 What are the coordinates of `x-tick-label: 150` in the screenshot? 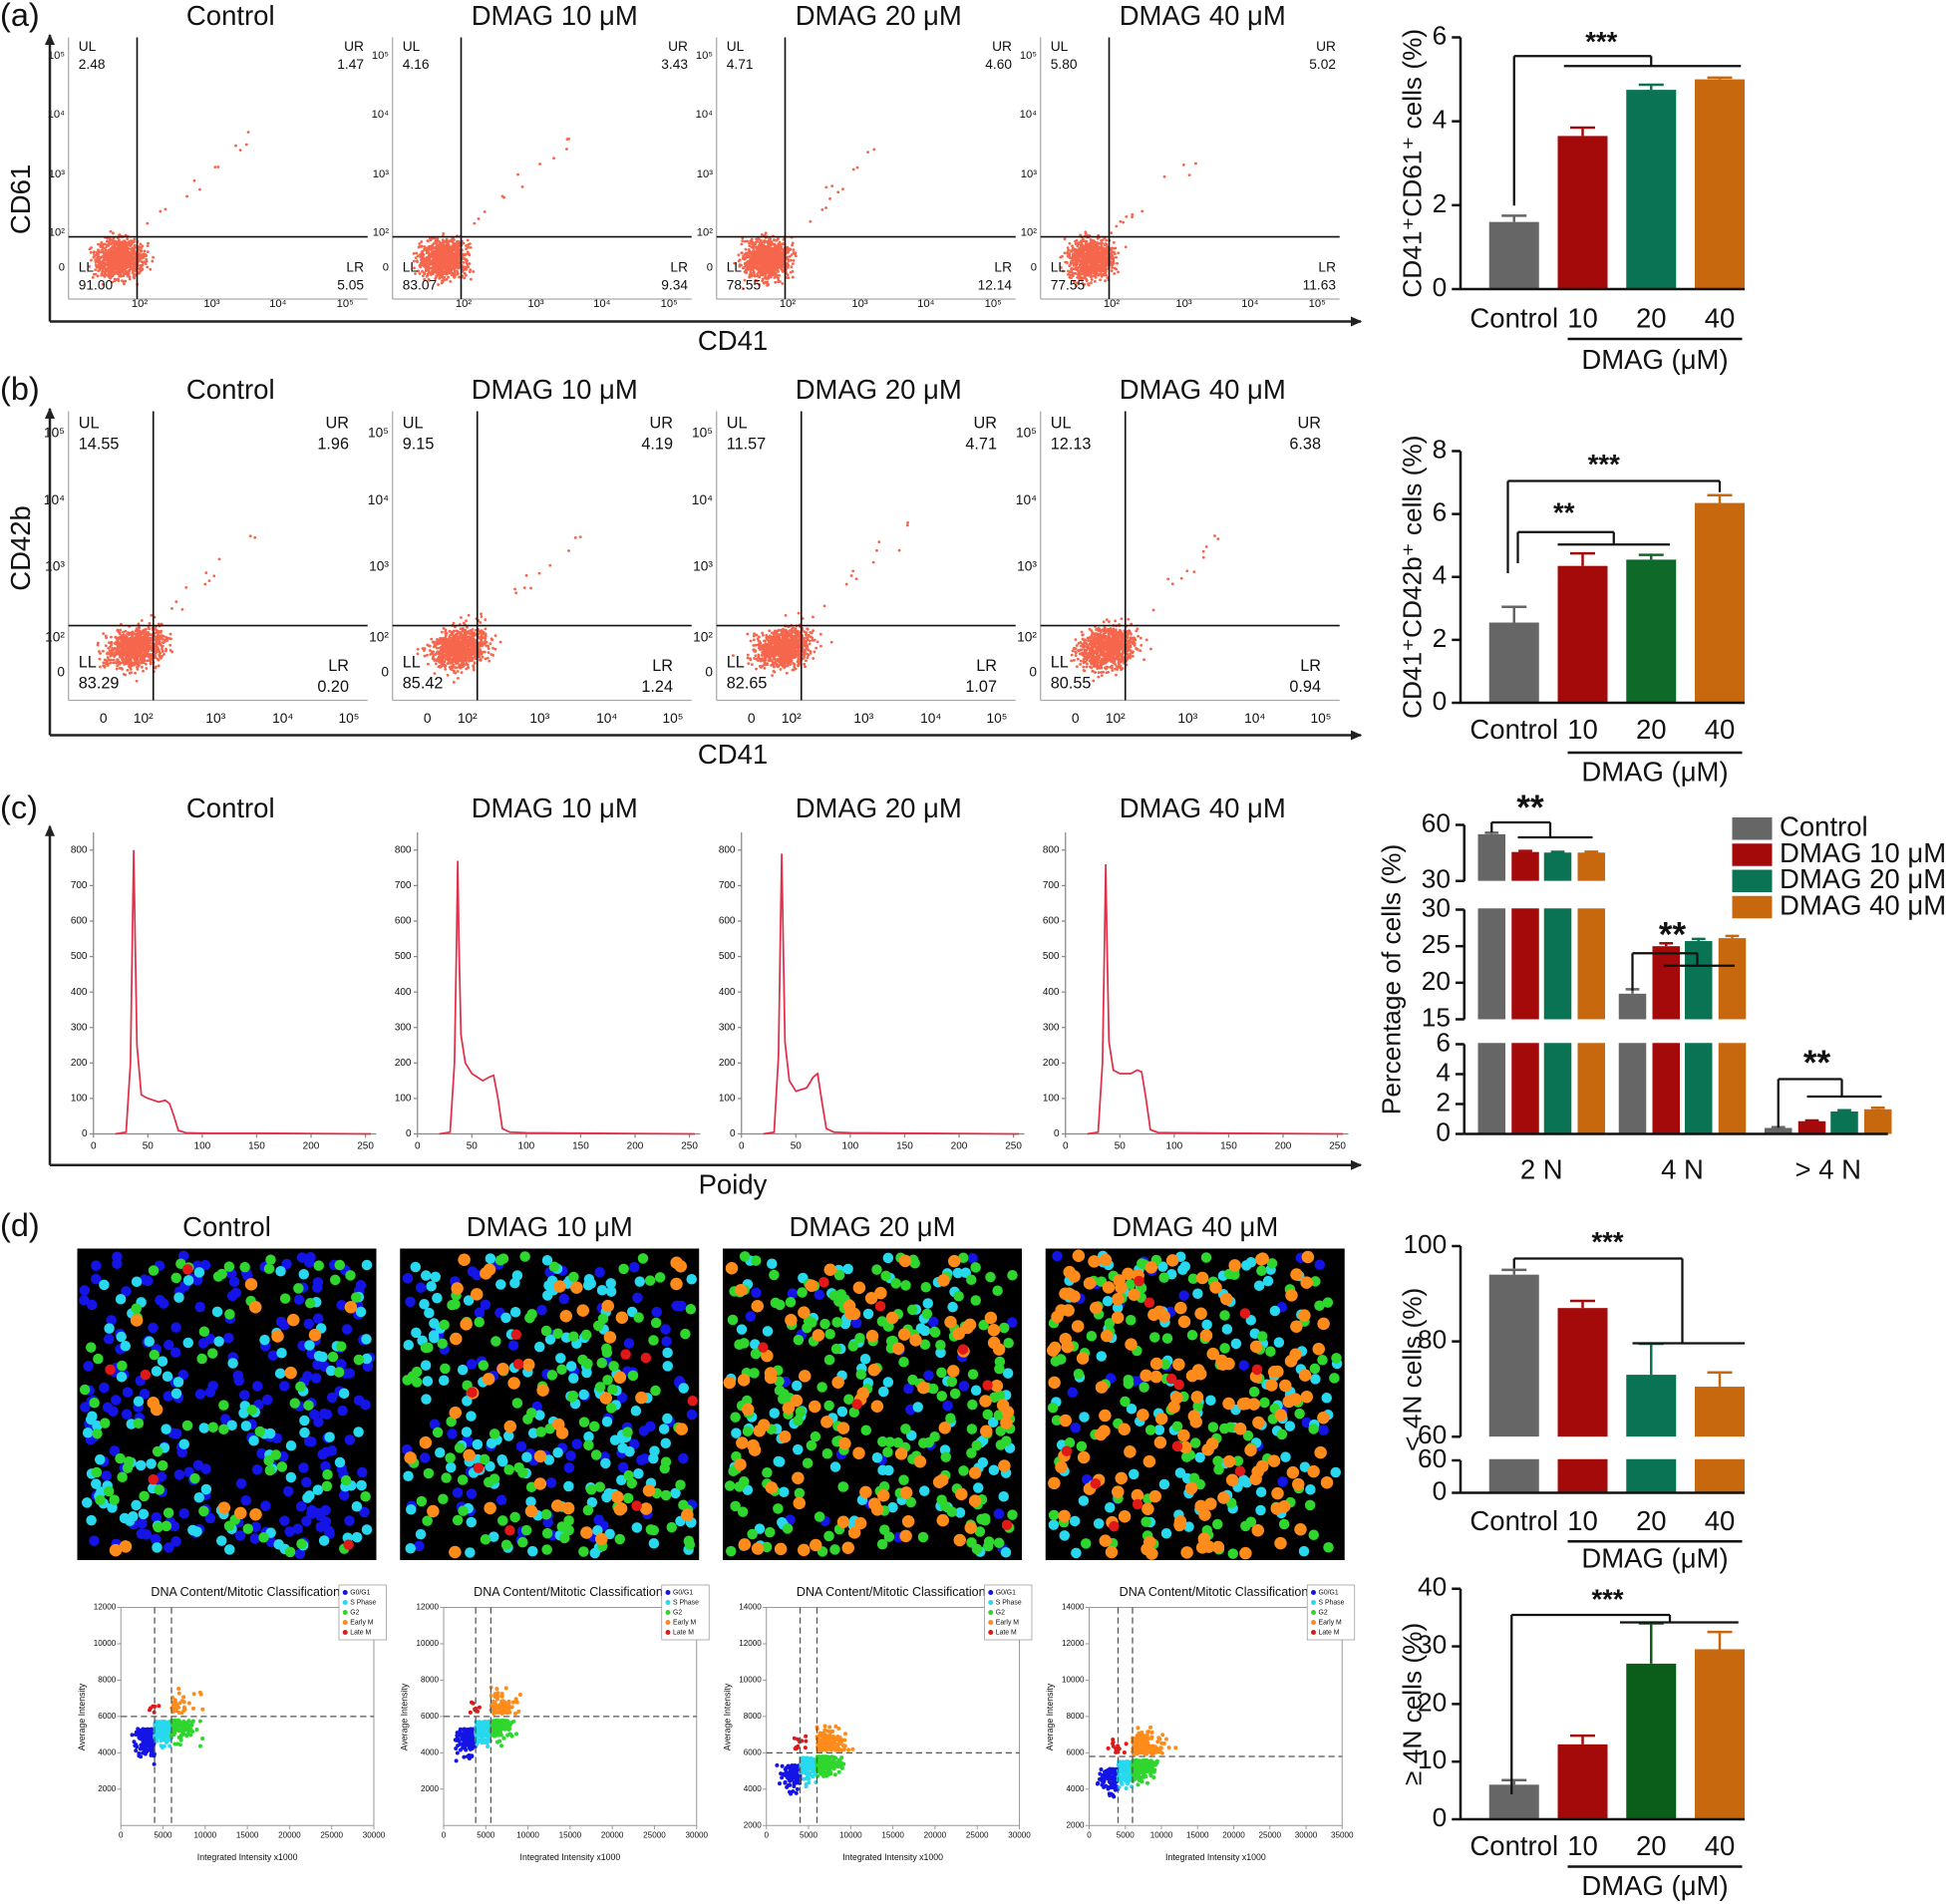 It's located at (256, 1146).